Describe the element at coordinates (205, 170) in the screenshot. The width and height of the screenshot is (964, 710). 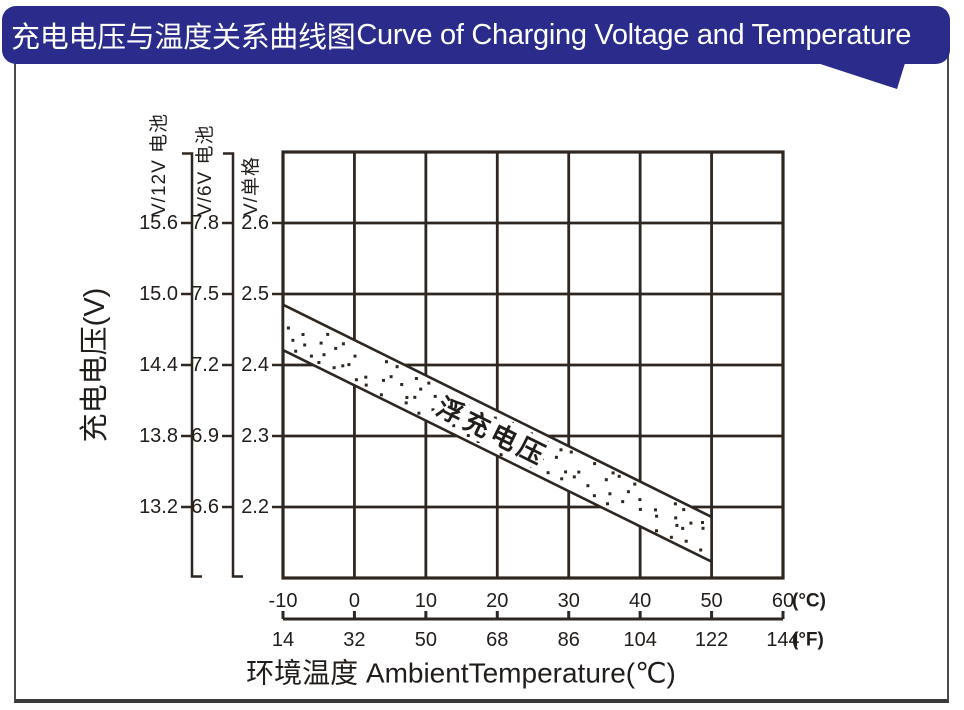
I see `y-scale-title: V/6V 电池` at that location.